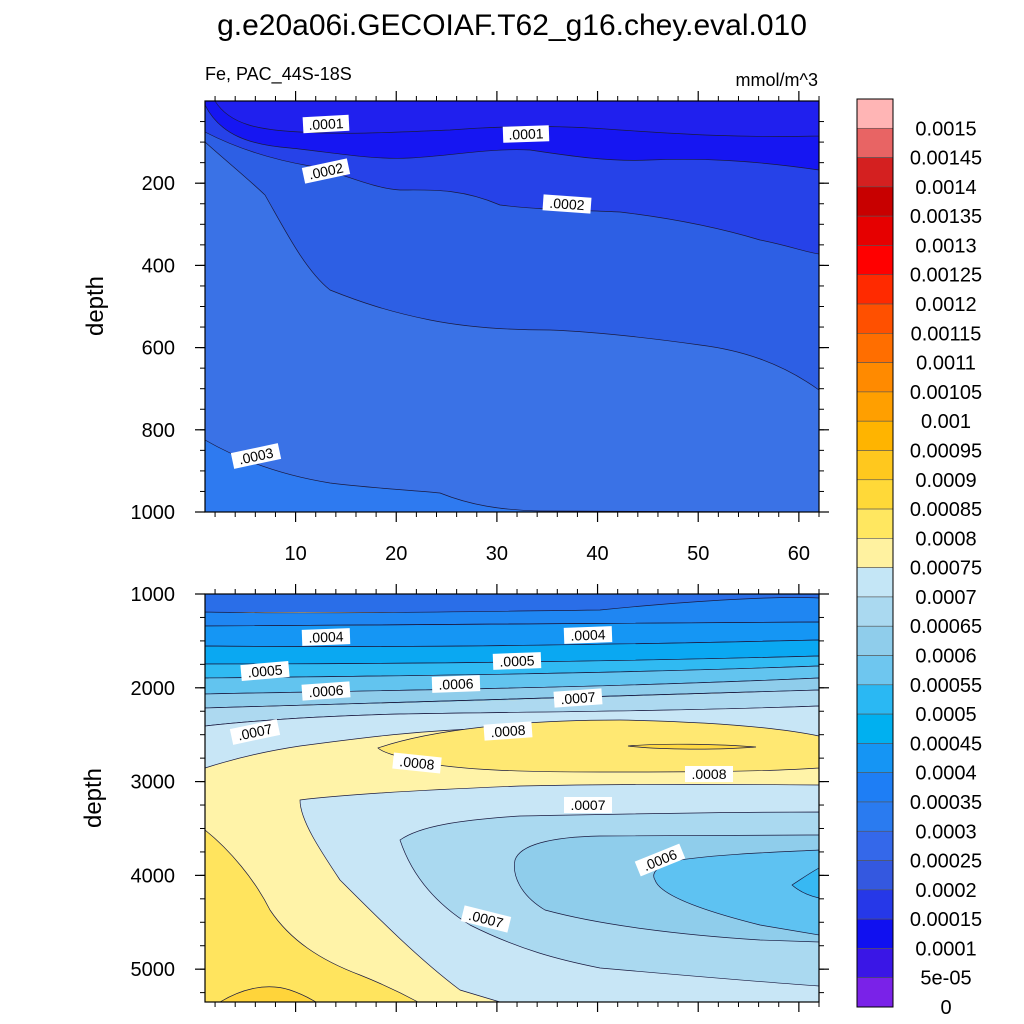 This screenshot has height=1024, width=1024. What do you see at coordinates (945, 979) in the screenshot?
I see `colorbar-label: 5e-05` at bounding box center [945, 979].